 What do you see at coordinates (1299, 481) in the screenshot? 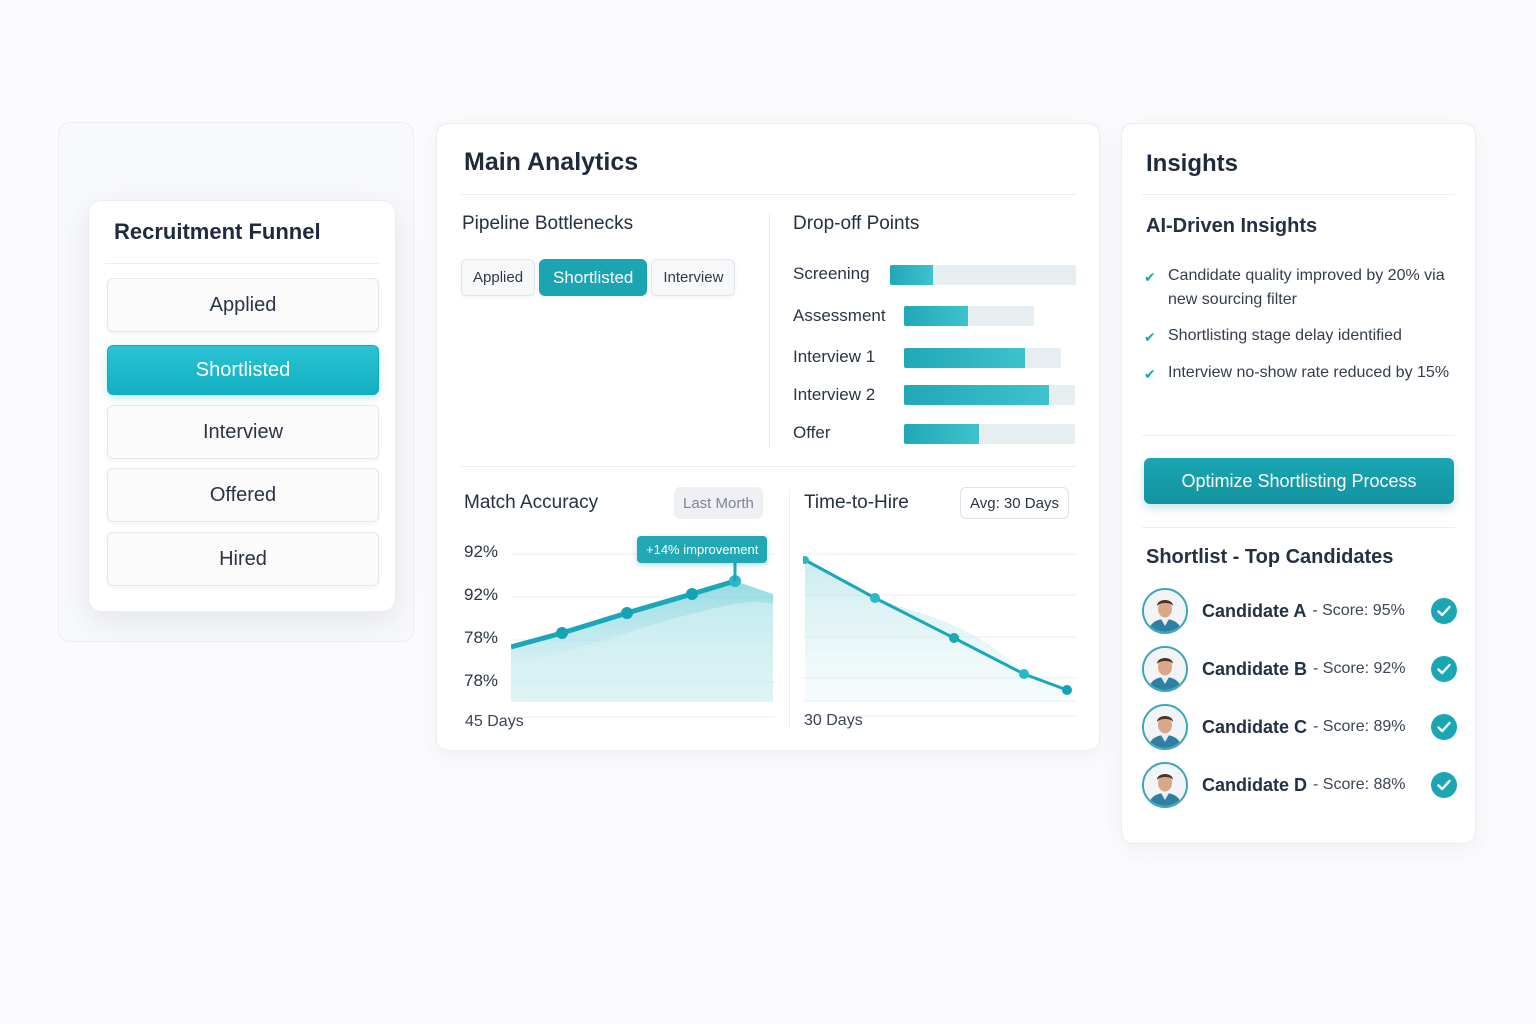
I see `optimize-shortlisting-button: Optimize Shortlisting Process` at bounding box center [1299, 481].